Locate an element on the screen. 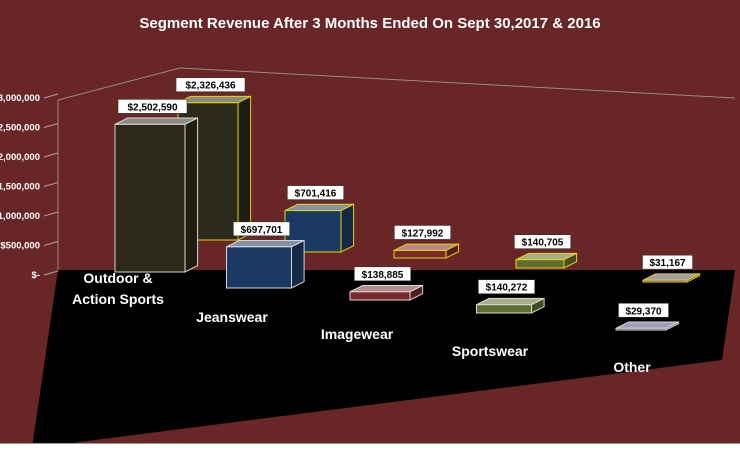  y-tick-label: $2,000,000 is located at coordinates (20, 157).